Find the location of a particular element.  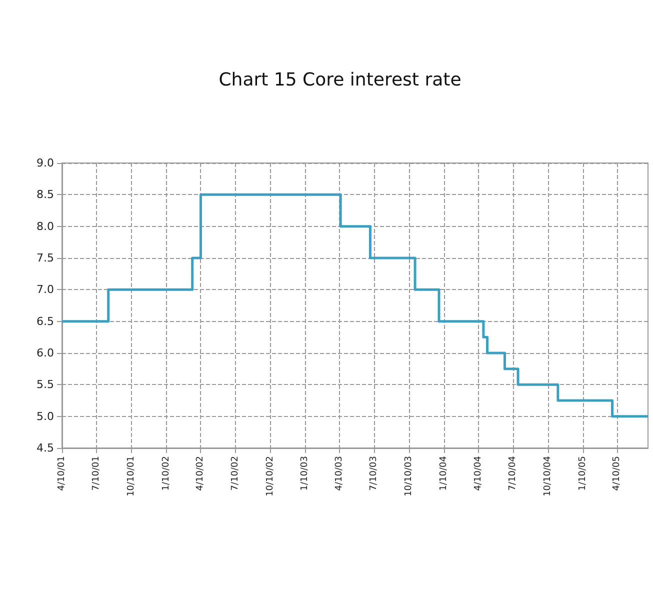

x-tick-label: 10/10/01 is located at coordinates (131, 476).